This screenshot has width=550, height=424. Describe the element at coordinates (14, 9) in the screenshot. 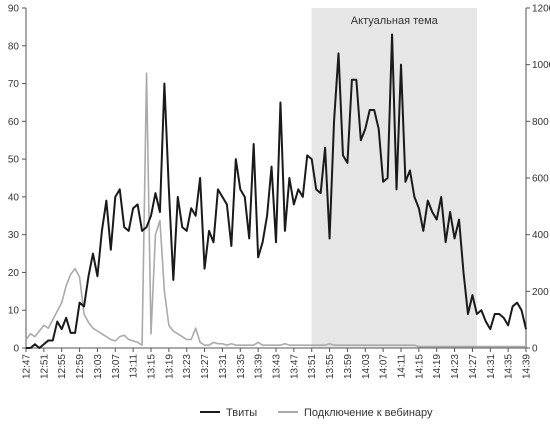

I see `left-axis-tick-label: 90` at that location.